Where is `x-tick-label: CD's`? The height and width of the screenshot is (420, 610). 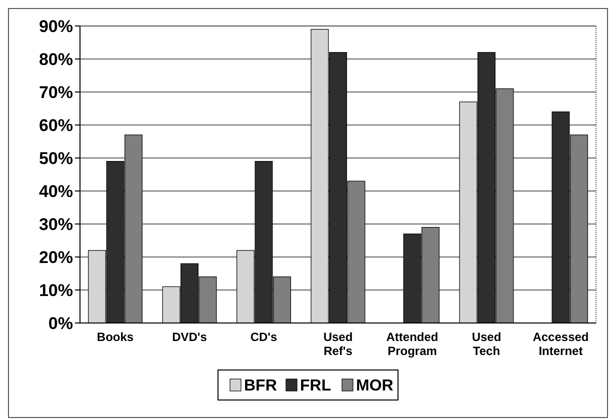 x-tick-label: CD's is located at coordinates (264, 337).